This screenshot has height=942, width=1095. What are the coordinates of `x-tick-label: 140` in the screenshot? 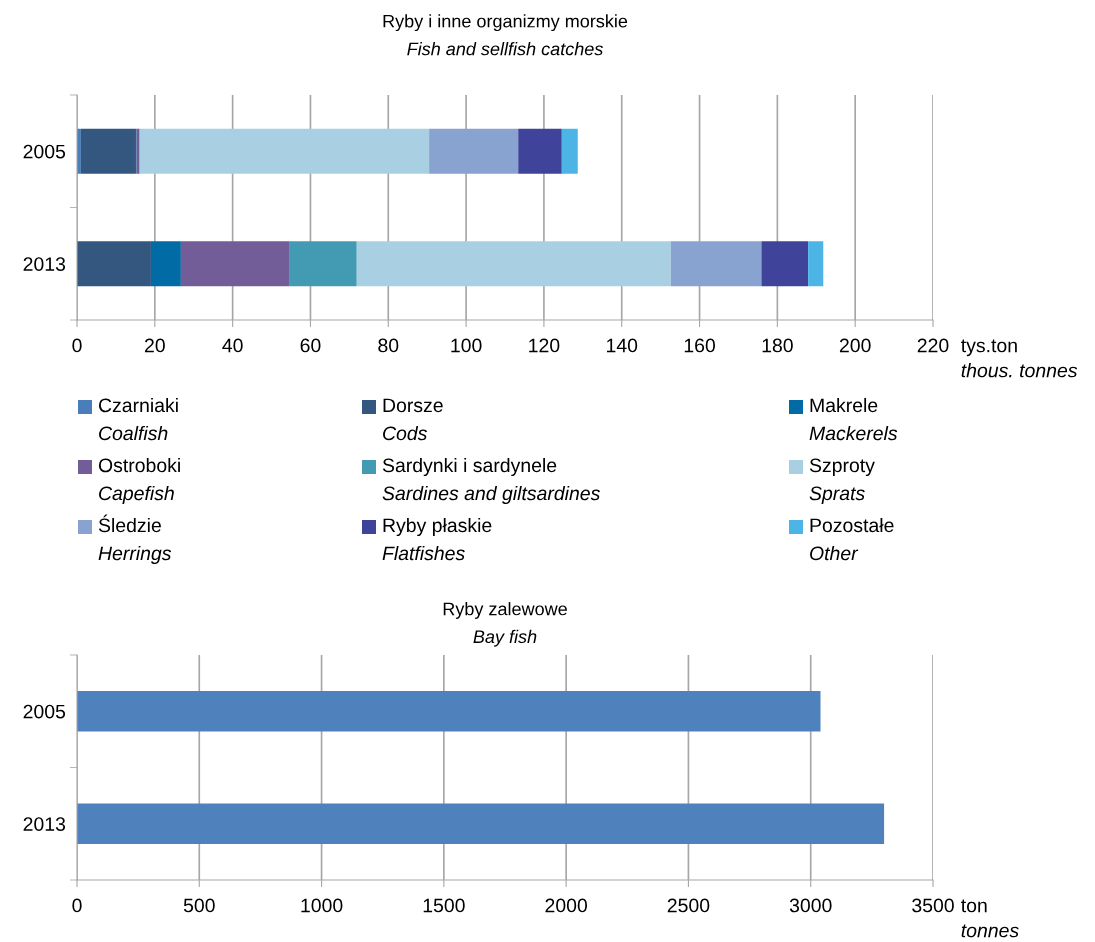 It's located at (622, 345).